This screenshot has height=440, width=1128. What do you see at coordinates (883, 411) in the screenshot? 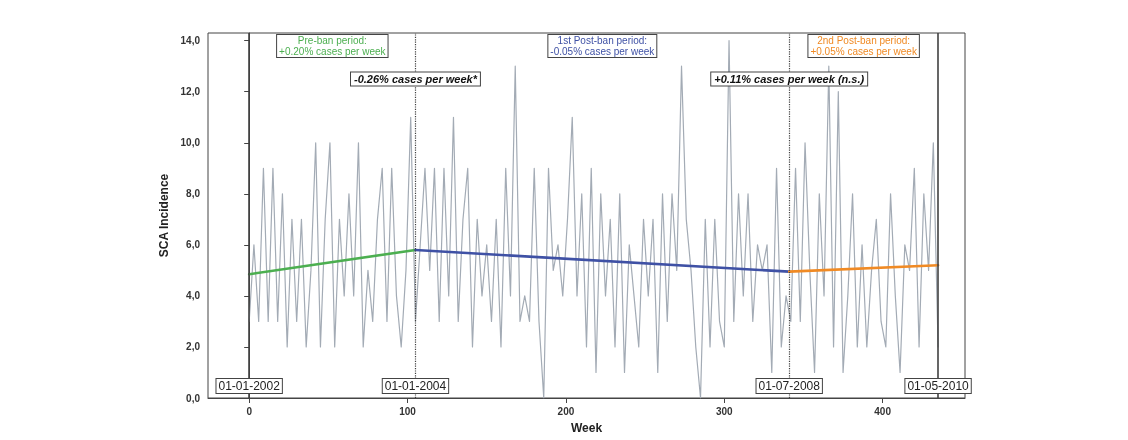
I see `x-tick-label: 400` at bounding box center [883, 411].